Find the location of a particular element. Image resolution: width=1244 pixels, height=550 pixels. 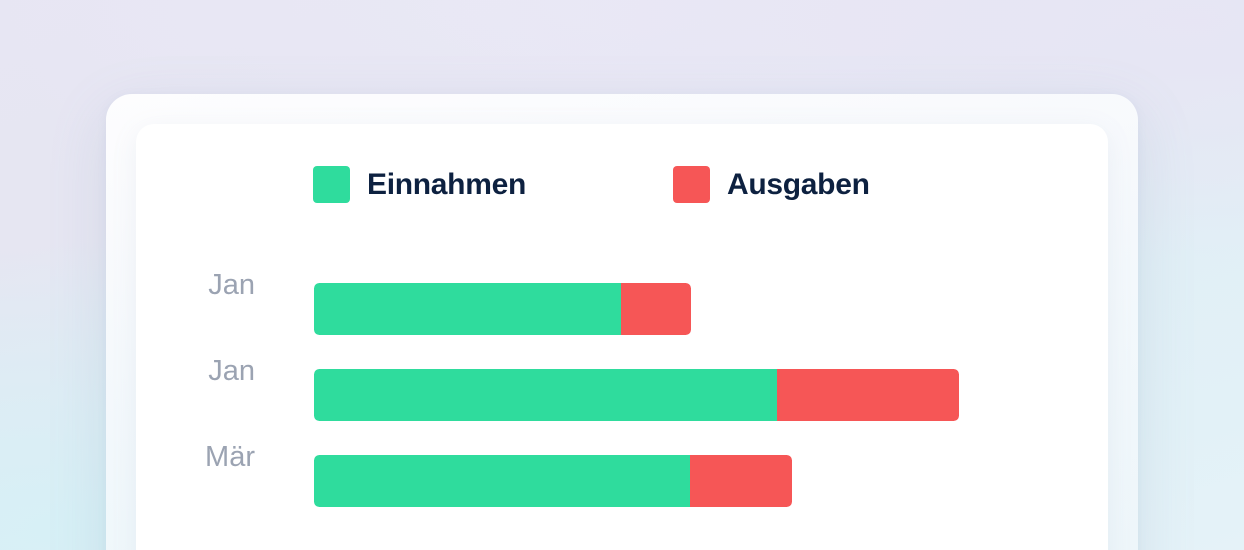

legend-item-ausgaben: Ausgaben is located at coordinates (771, 184).